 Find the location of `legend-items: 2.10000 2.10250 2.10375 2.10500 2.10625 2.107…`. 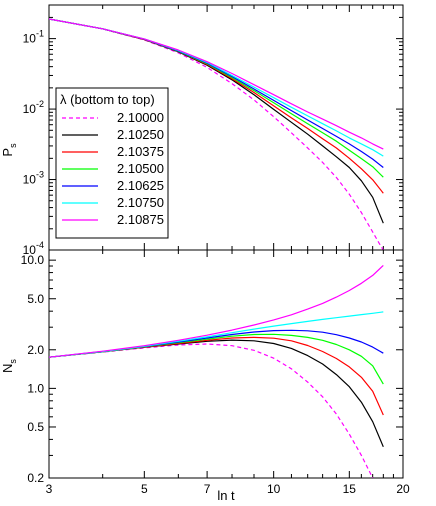

legend-items: 2.10000 2.10250 2.10375 2.10500 2.10625 2.107… is located at coordinates (113, 168).